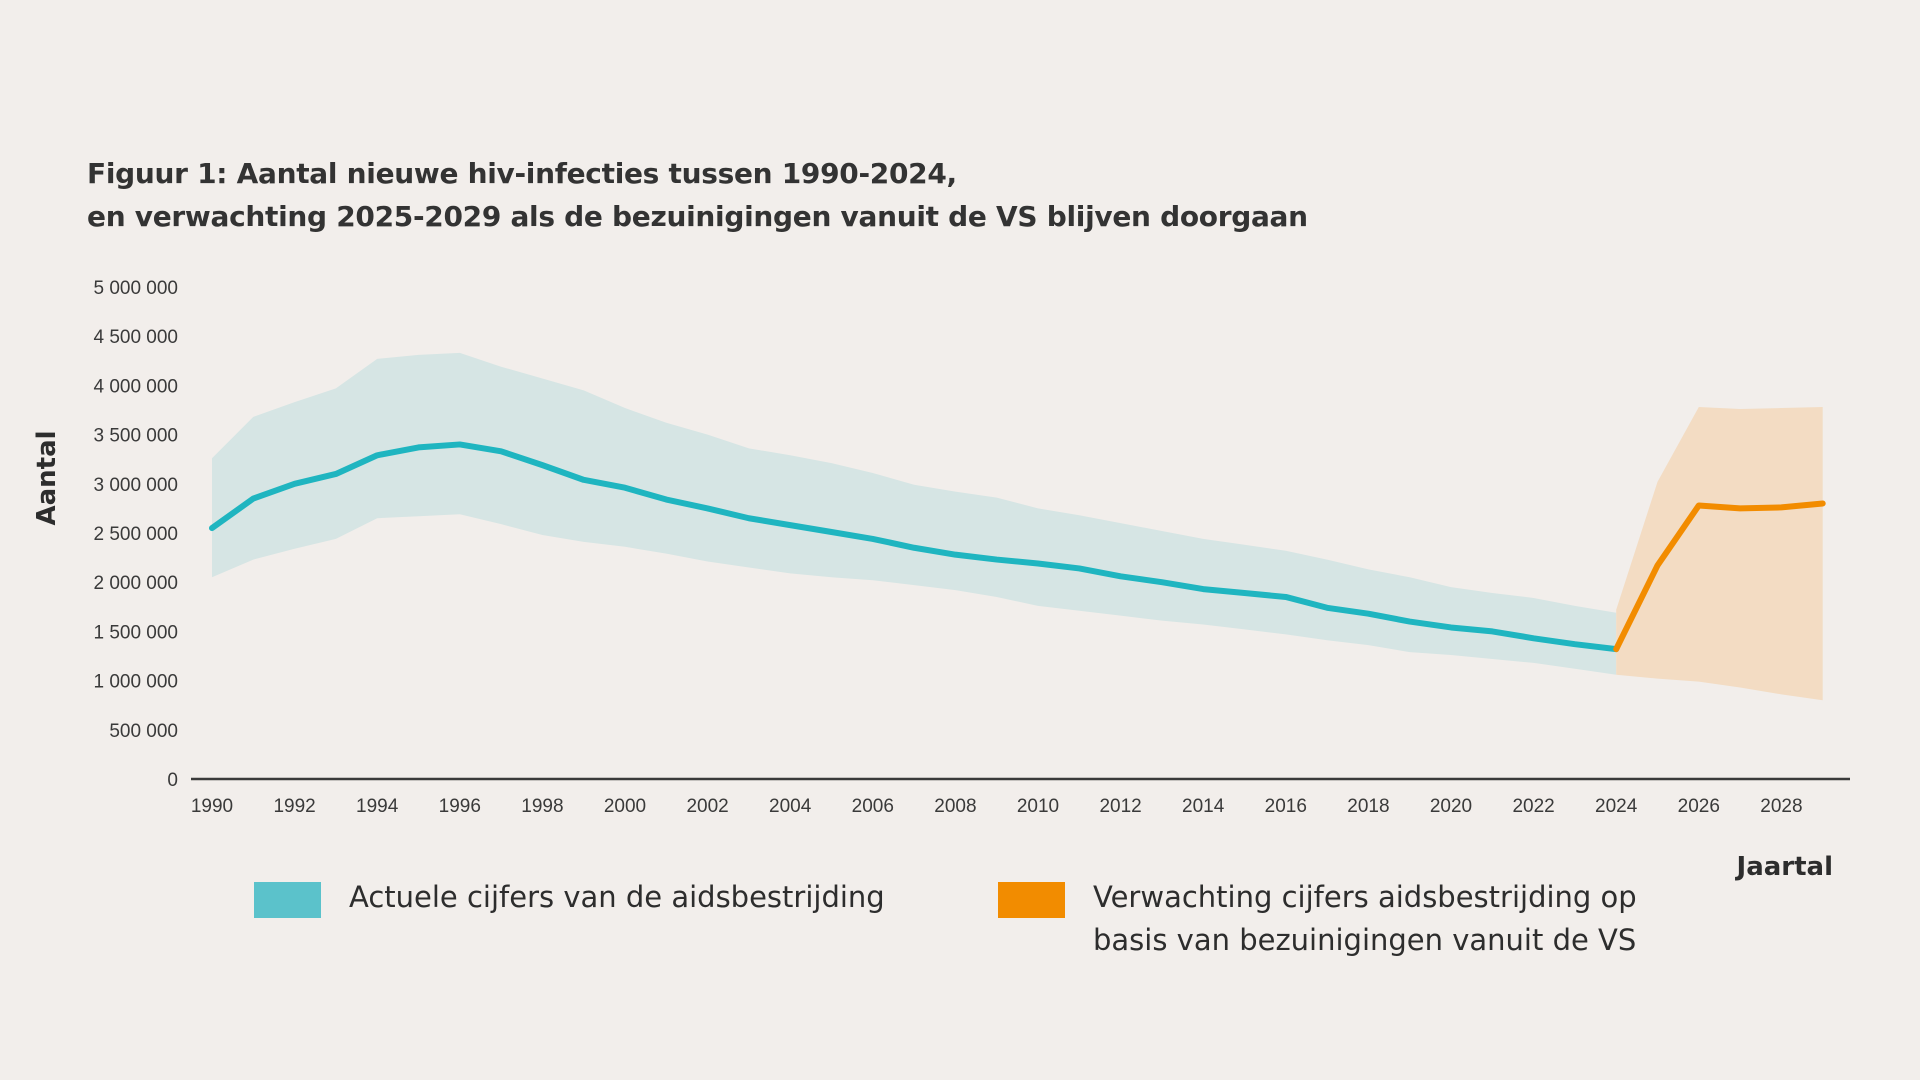  What do you see at coordinates (1365, 897) in the screenshot?
I see `legend-label-forecast-line-1: Verwachting cijfers aidsbestrijding op` at bounding box center [1365, 897].